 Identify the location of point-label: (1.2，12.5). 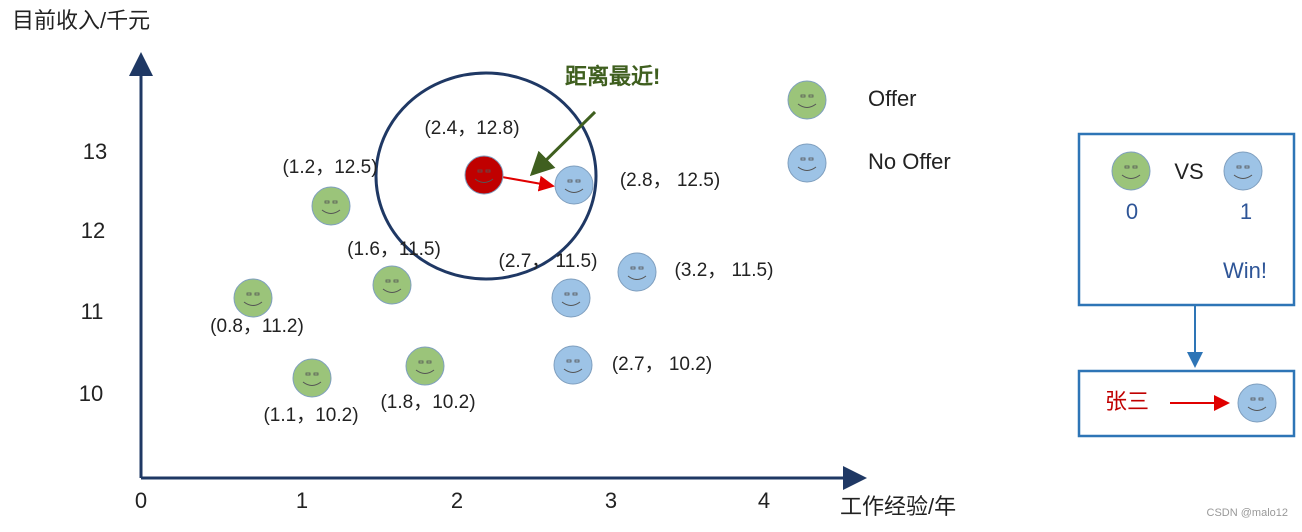
(329, 167).